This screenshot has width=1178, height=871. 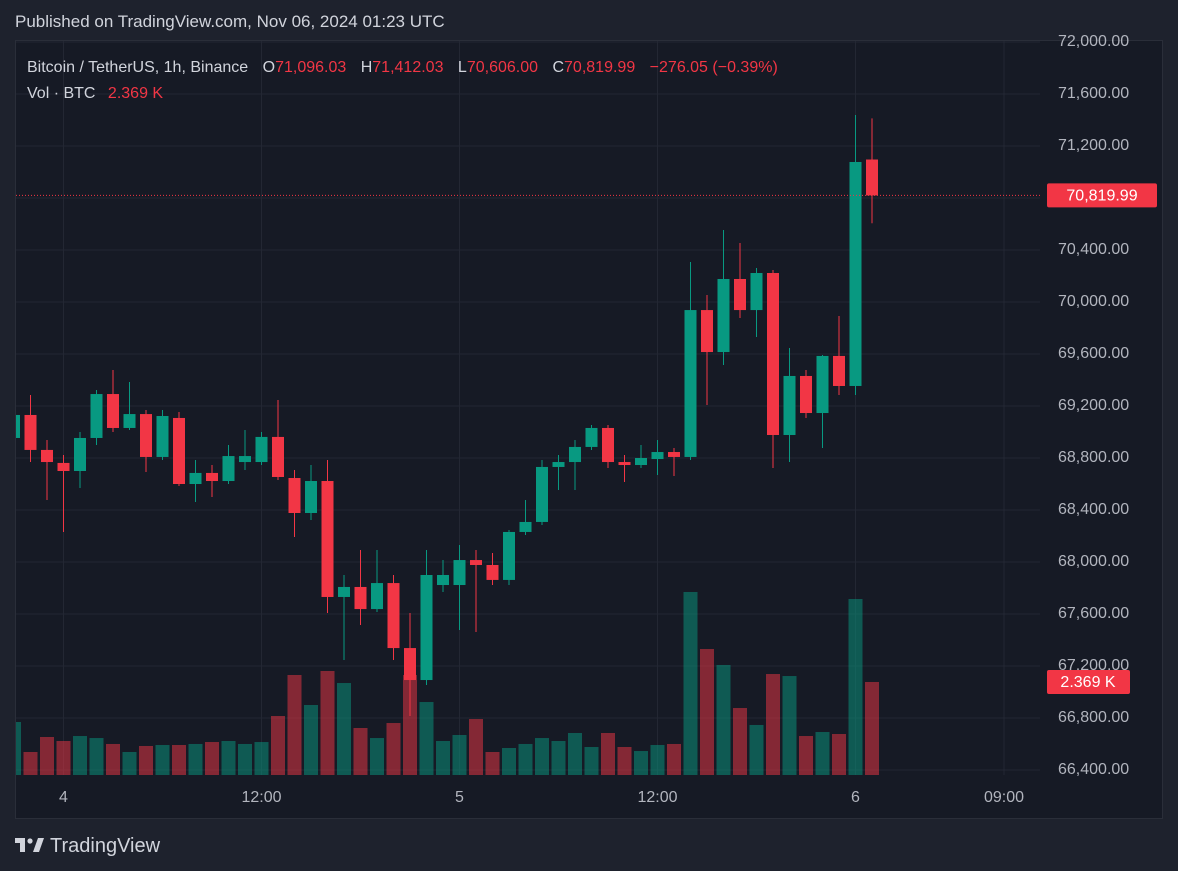 What do you see at coordinates (1004, 797) in the screenshot?
I see `x-tick-label: 09:00` at bounding box center [1004, 797].